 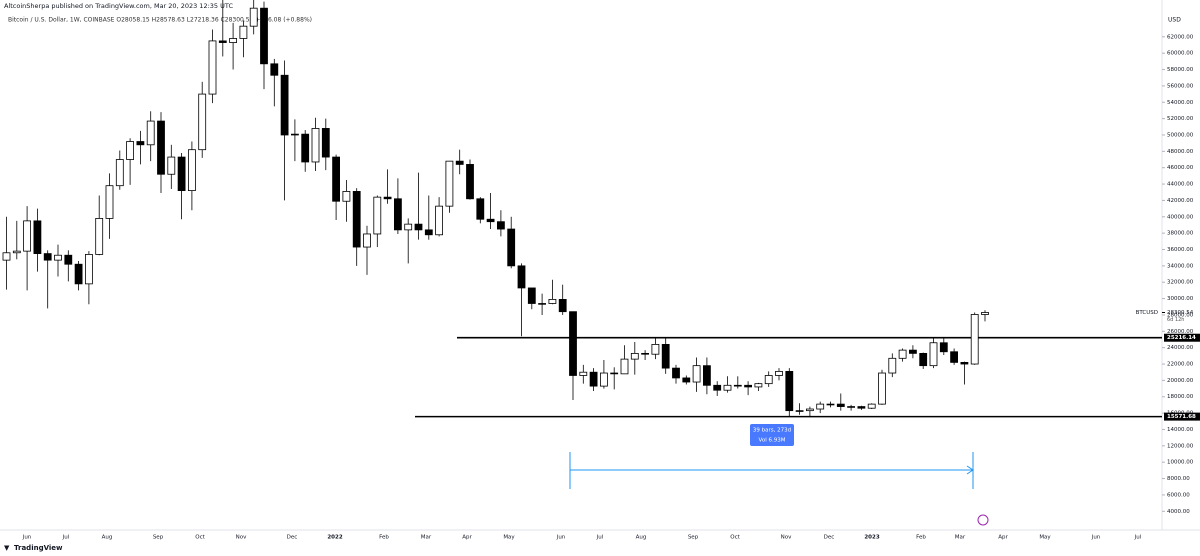 I want to click on y-tick-label: 42000.00, so click(x=1180, y=201).